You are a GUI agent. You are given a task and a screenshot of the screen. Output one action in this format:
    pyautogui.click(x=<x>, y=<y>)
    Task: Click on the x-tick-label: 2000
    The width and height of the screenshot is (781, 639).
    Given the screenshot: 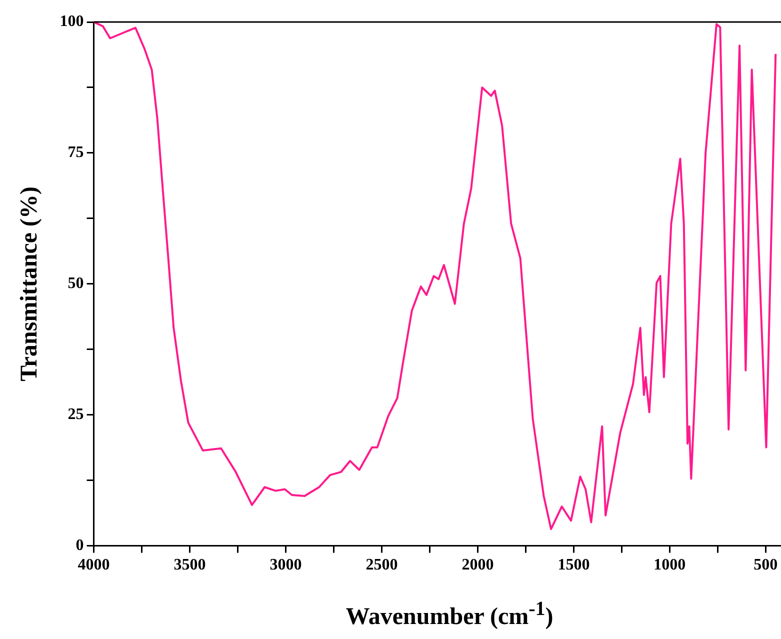 What is the action you would take?
    pyautogui.click(x=478, y=565)
    